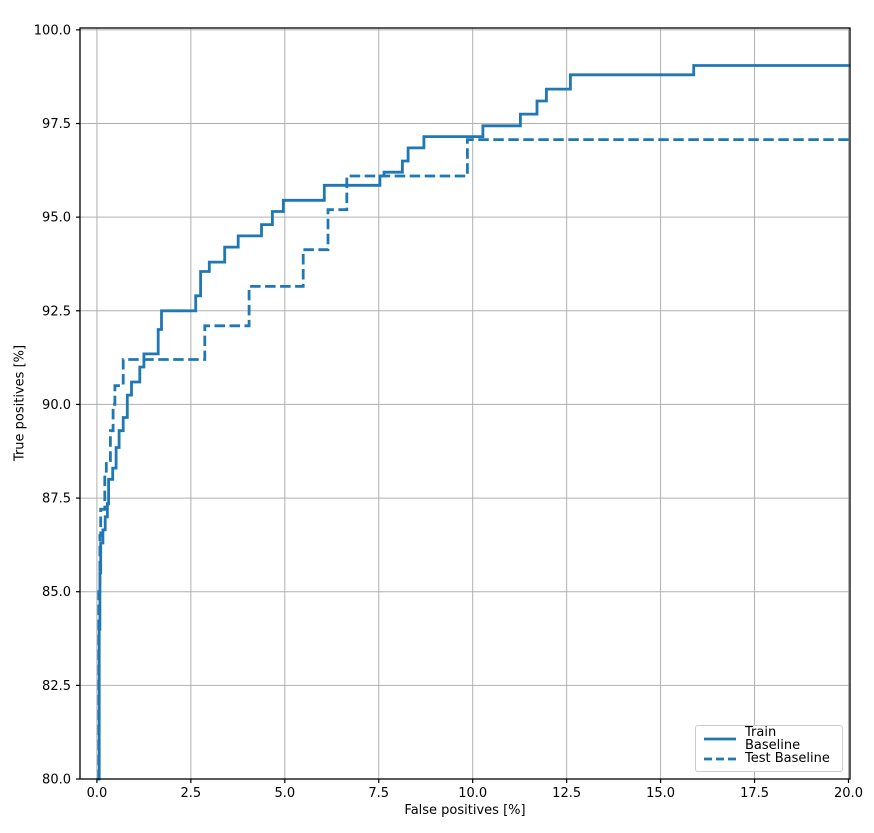 The width and height of the screenshot is (874, 833). What do you see at coordinates (566, 793) in the screenshot?
I see `x-tick-label: 12.5` at bounding box center [566, 793].